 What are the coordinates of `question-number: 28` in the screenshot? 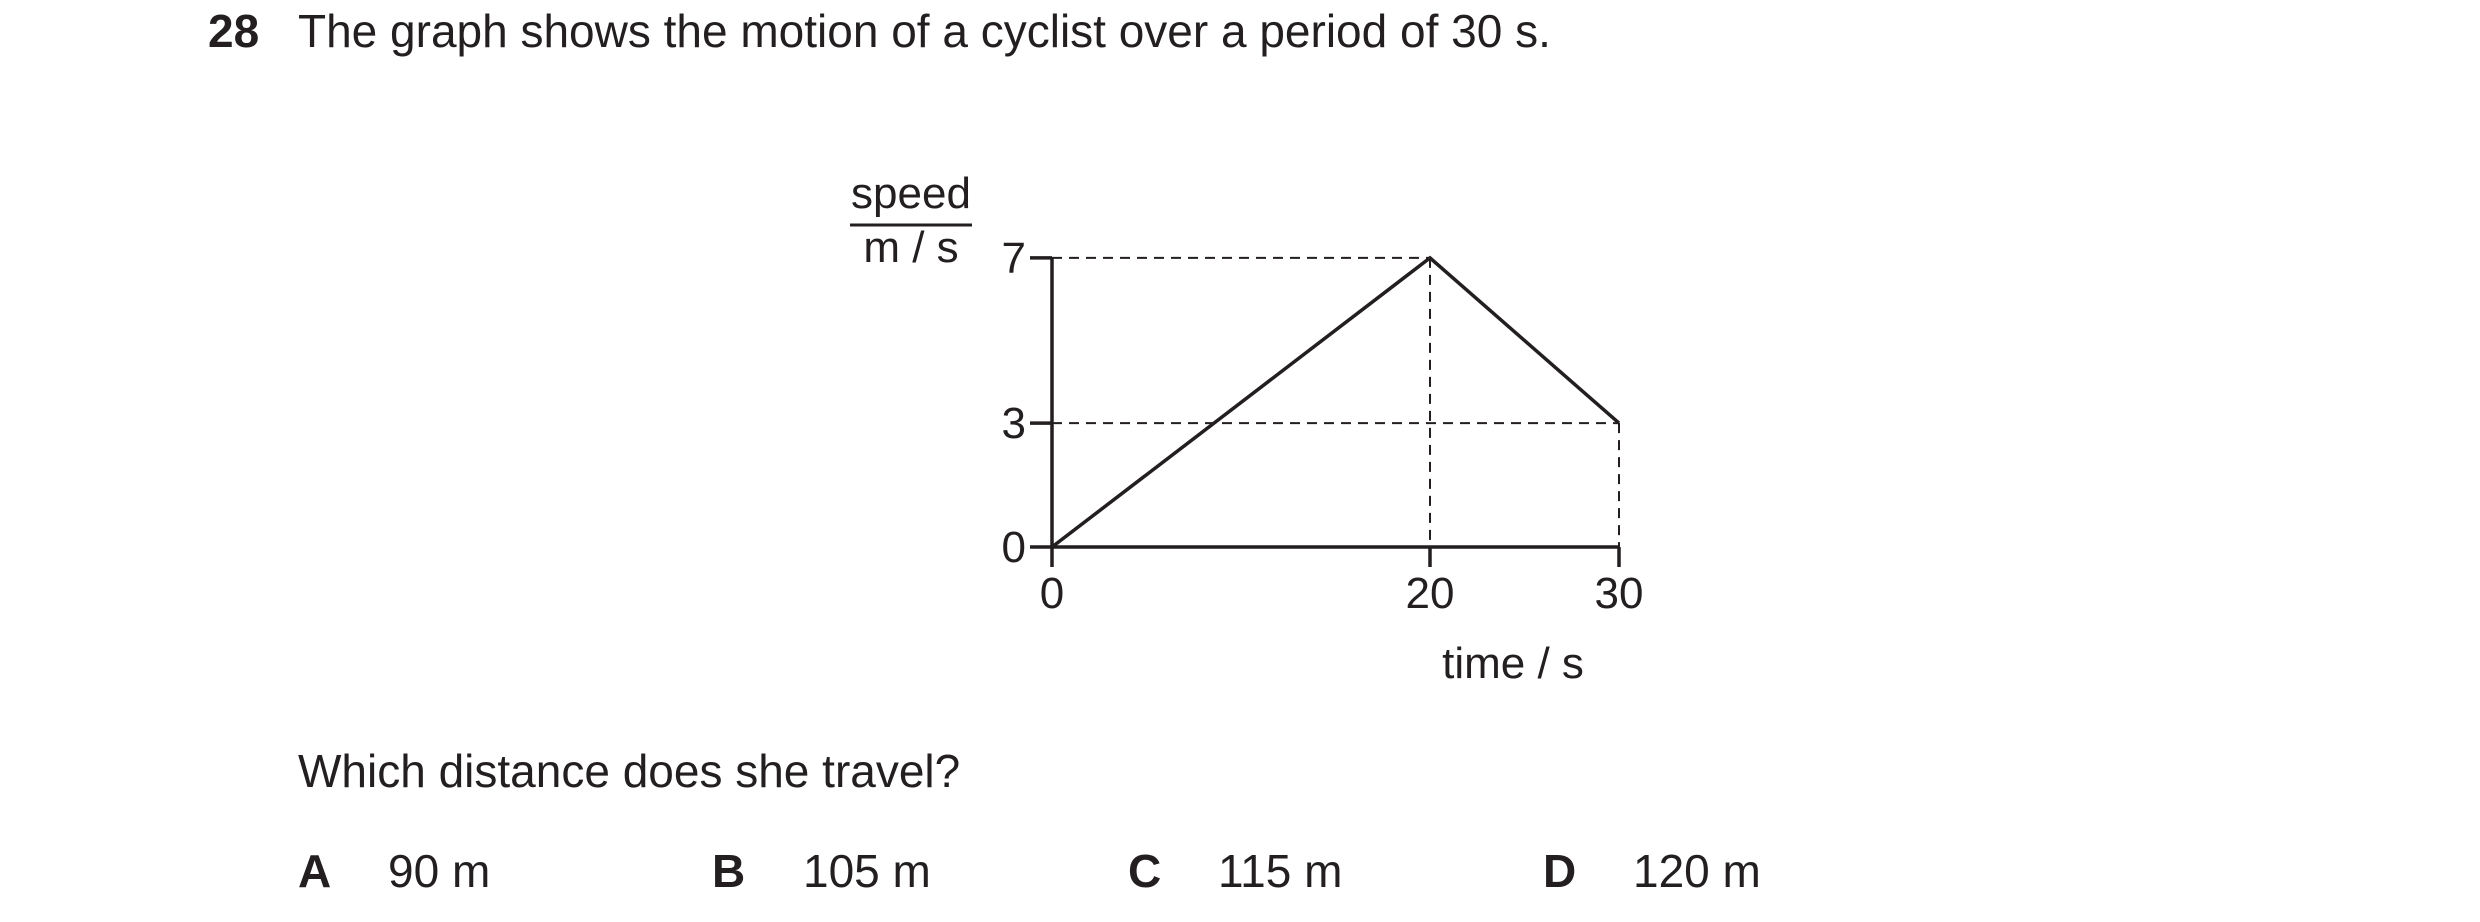 It's located at (234, 31).